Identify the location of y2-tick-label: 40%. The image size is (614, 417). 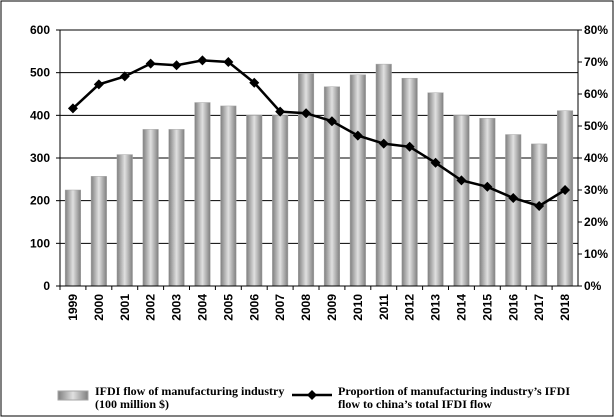
(596, 158).